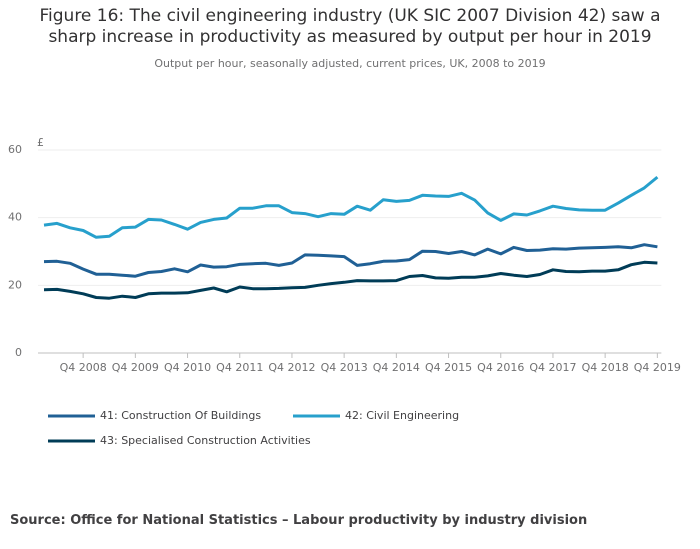 The width and height of the screenshot is (700, 549). I want to click on x-tick-label: Q4 2015, so click(448, 367).